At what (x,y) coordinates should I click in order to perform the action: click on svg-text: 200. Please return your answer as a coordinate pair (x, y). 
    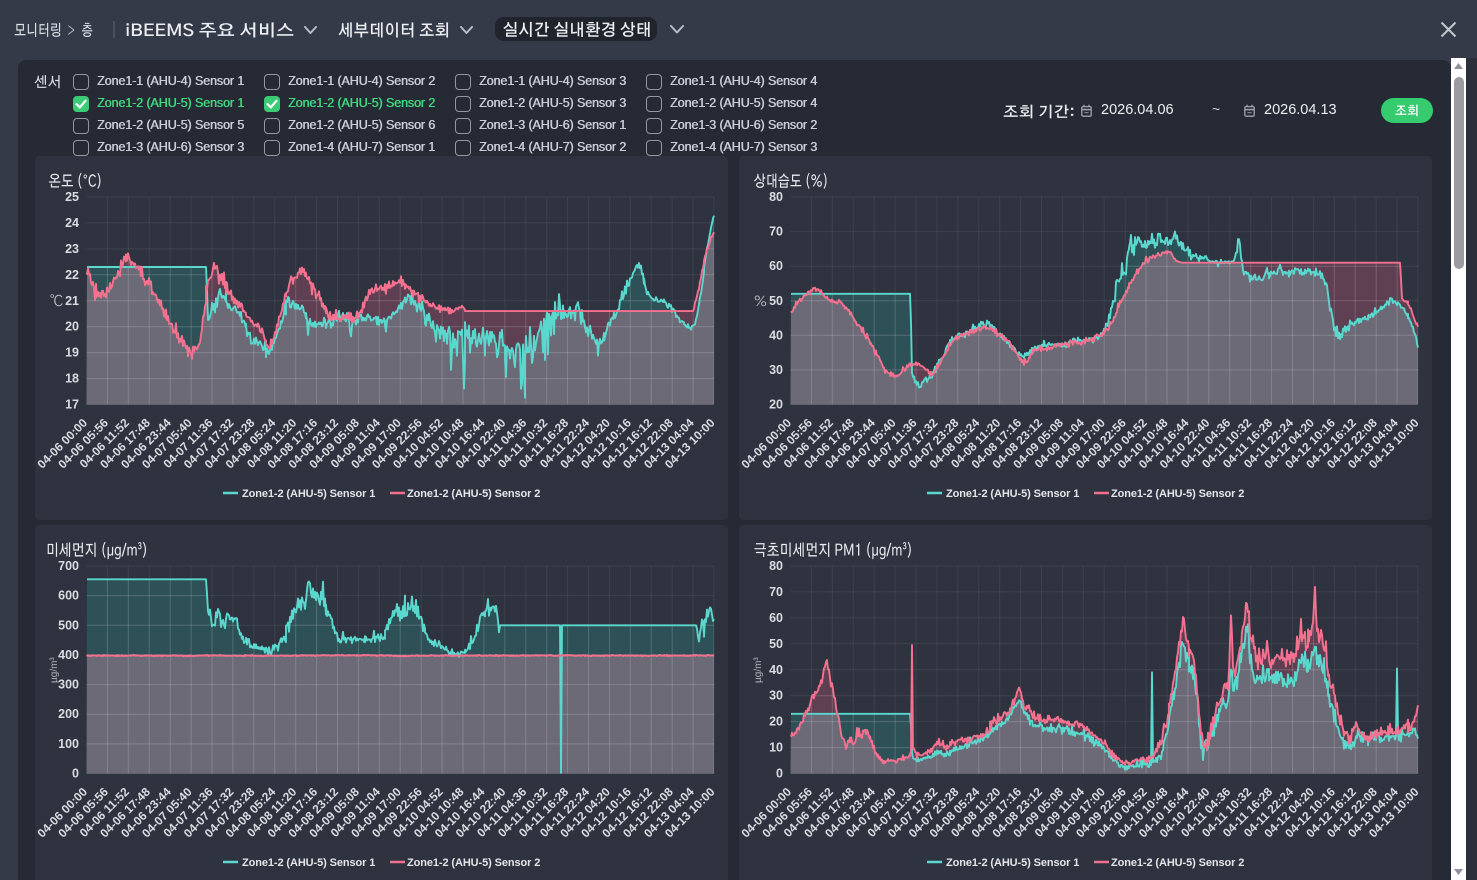
    Looking at the image, I should click on (68, 714).